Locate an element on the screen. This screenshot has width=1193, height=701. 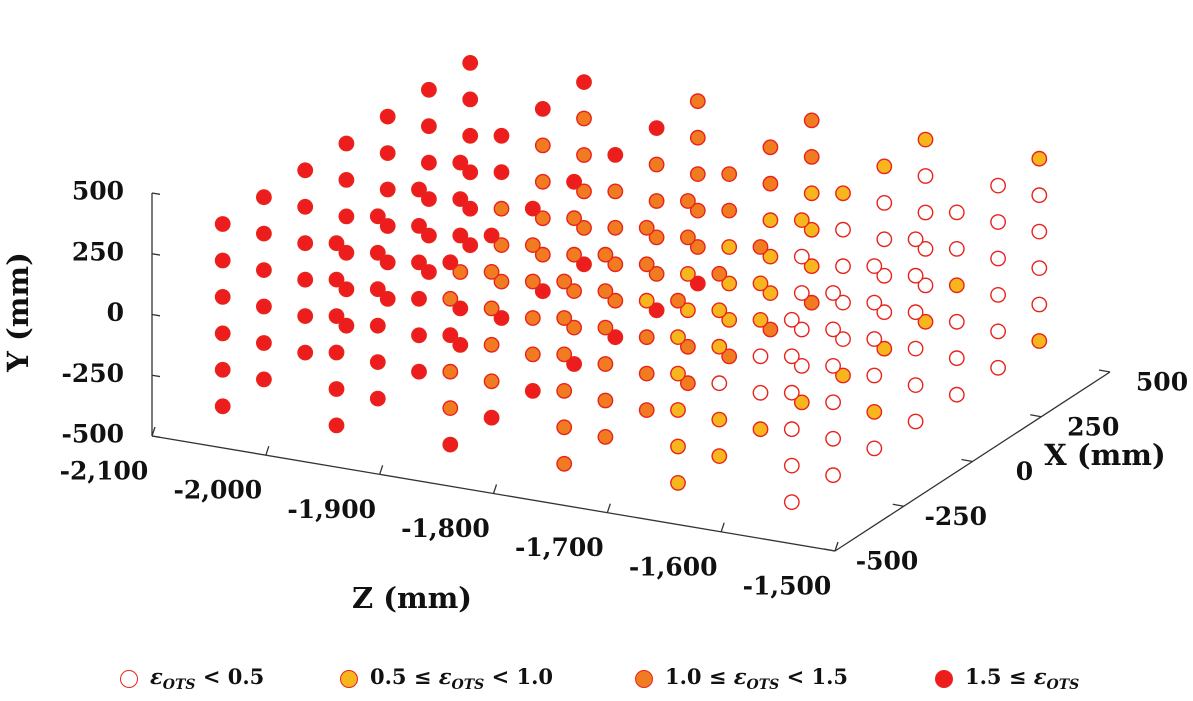
legend-label-prefix: 1.0 ≤ is located at coordinates (699, 676).